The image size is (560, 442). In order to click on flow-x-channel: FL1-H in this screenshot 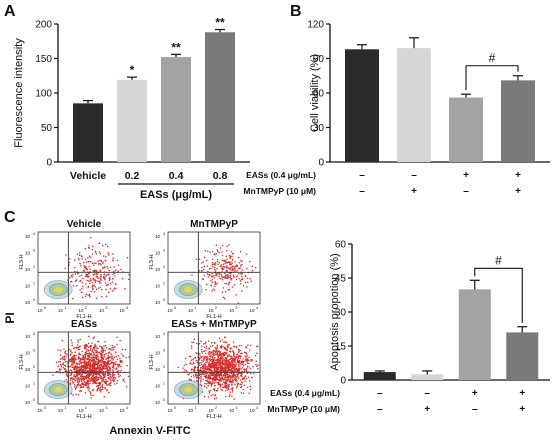, I will do `click(83, 317)`.